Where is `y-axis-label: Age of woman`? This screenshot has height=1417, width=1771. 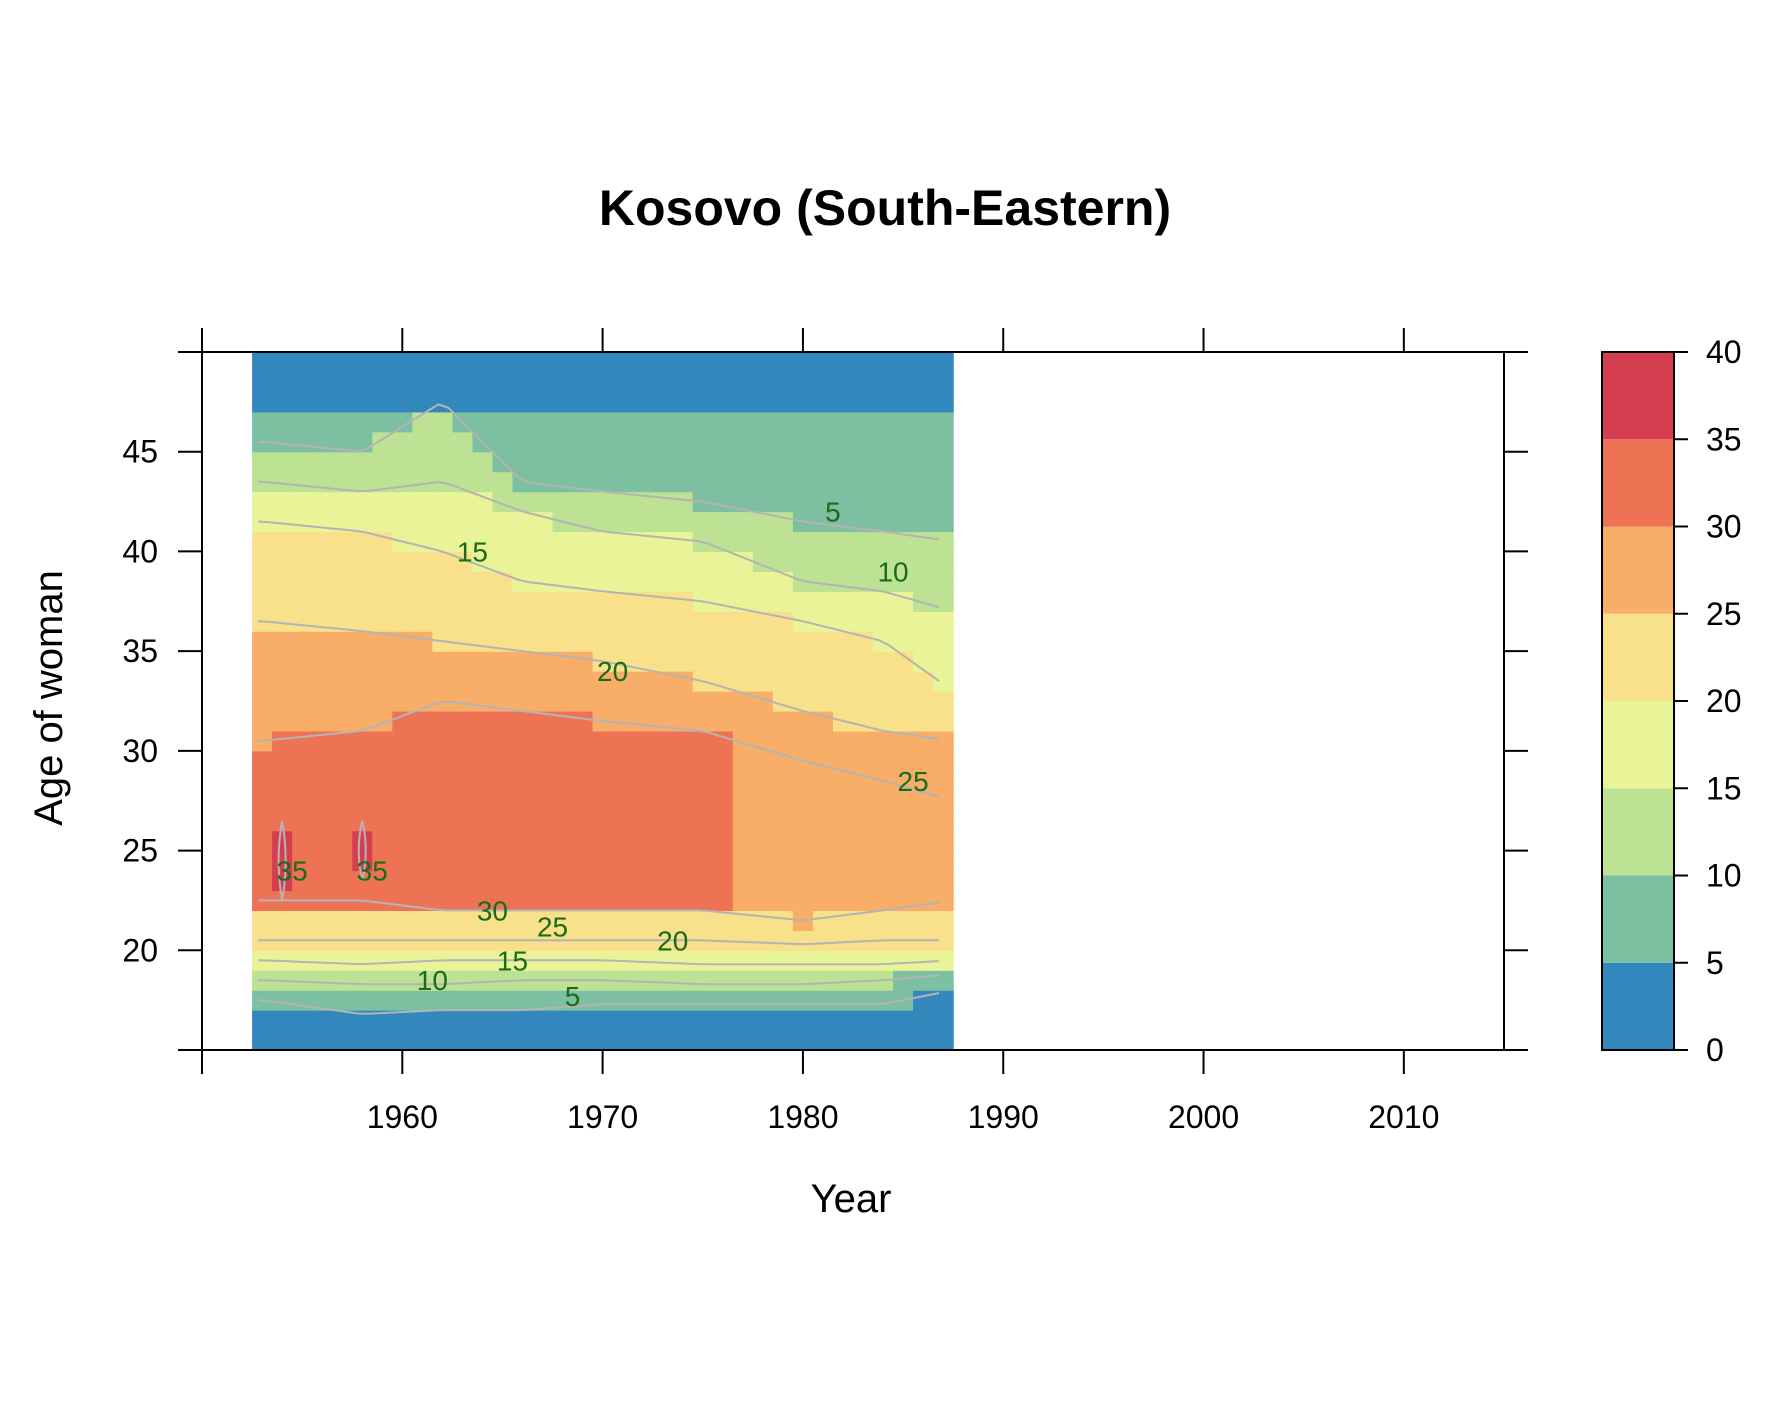
y-axis-label: Age of woman is located at coordinates (49, 698).